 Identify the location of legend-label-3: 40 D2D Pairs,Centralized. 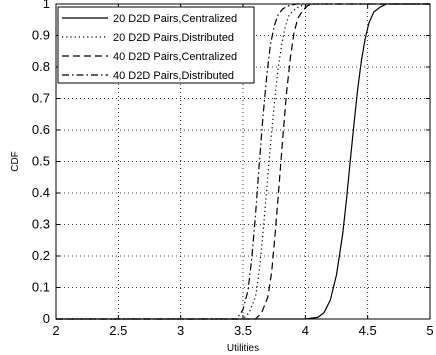
(175, 57).